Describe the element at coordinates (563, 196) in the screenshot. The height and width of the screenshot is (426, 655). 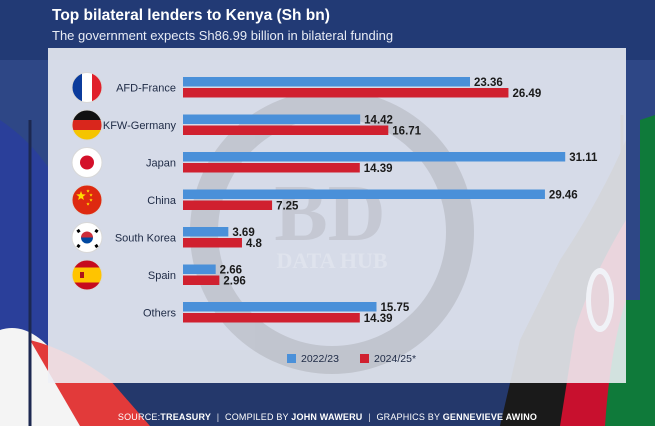
I see `data-label: 29.46` at that location.